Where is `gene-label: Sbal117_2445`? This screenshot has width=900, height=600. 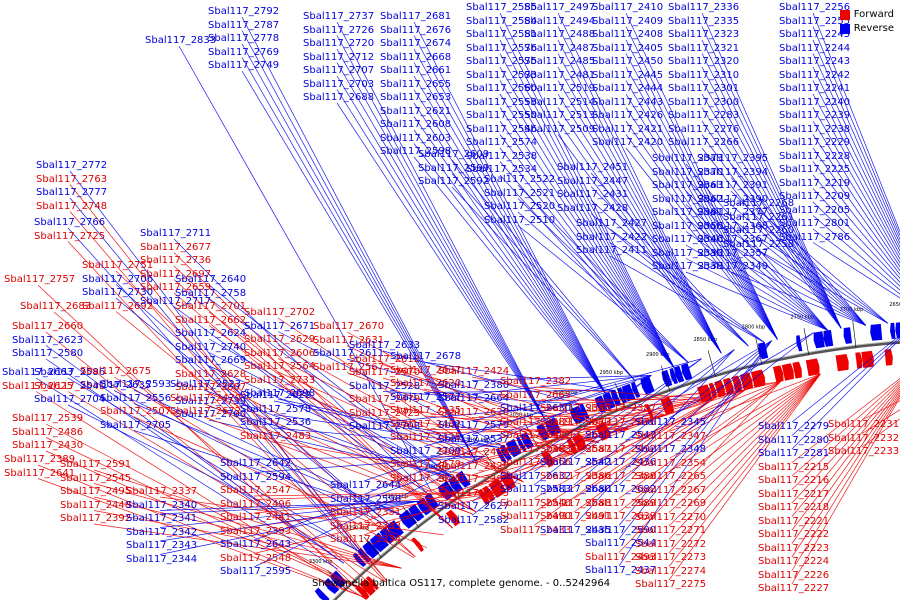
gene-label: Sbal117_2445 is located at coordinates (628, 75).